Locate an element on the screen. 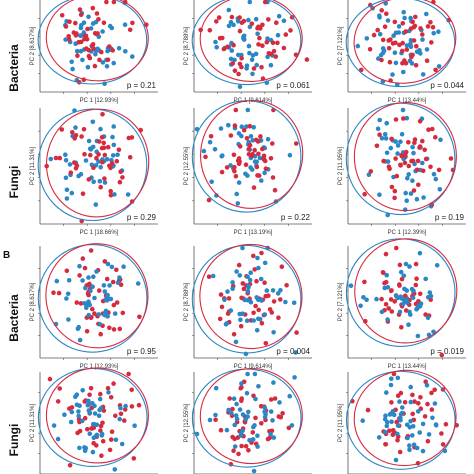 This screenshot has height=474, width=474. ellipse-blue is located at coordinates (246, 299).